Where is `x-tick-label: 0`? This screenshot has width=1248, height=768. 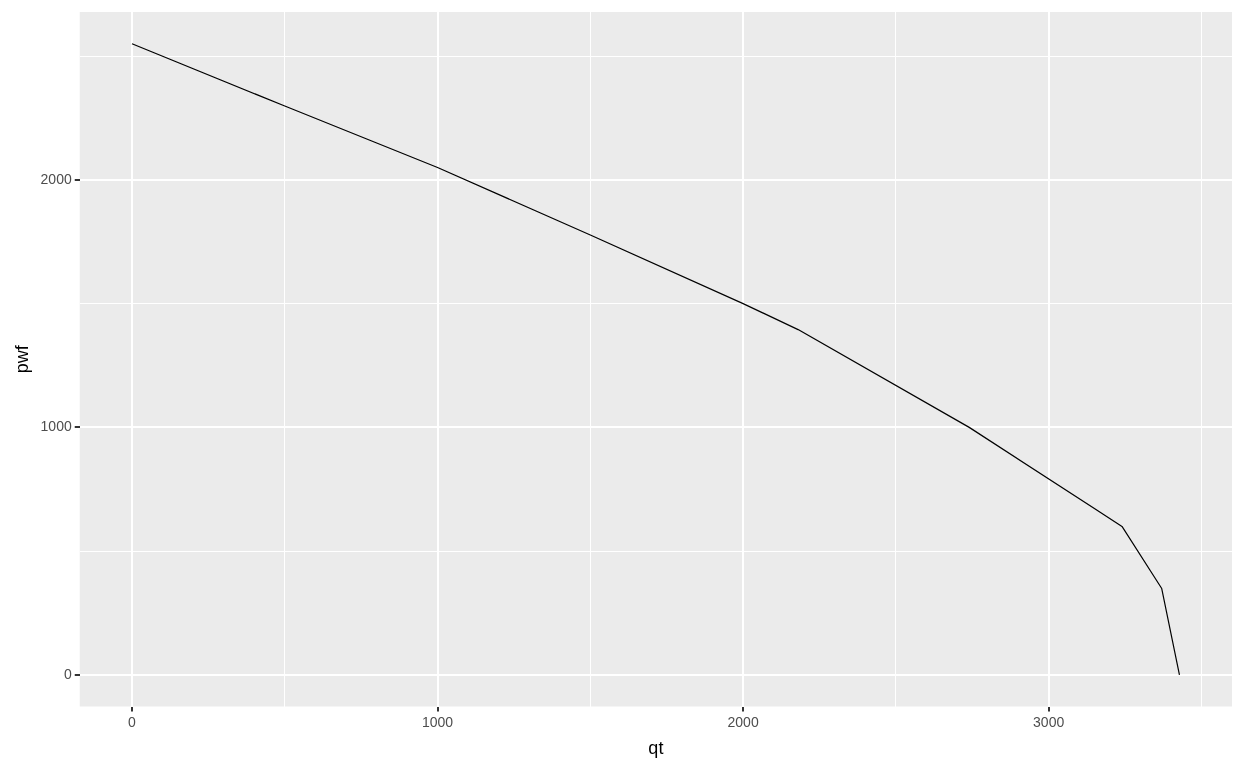 x-tick-label: 0 is located at coordinates (132, 721).